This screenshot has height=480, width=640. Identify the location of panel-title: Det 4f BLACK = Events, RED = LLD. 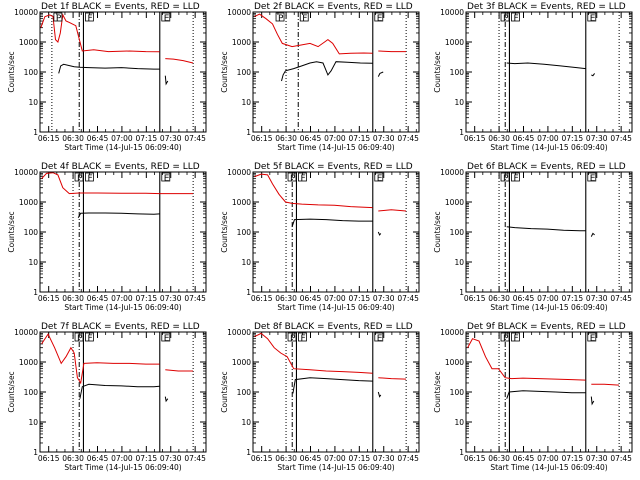
(120, 167).